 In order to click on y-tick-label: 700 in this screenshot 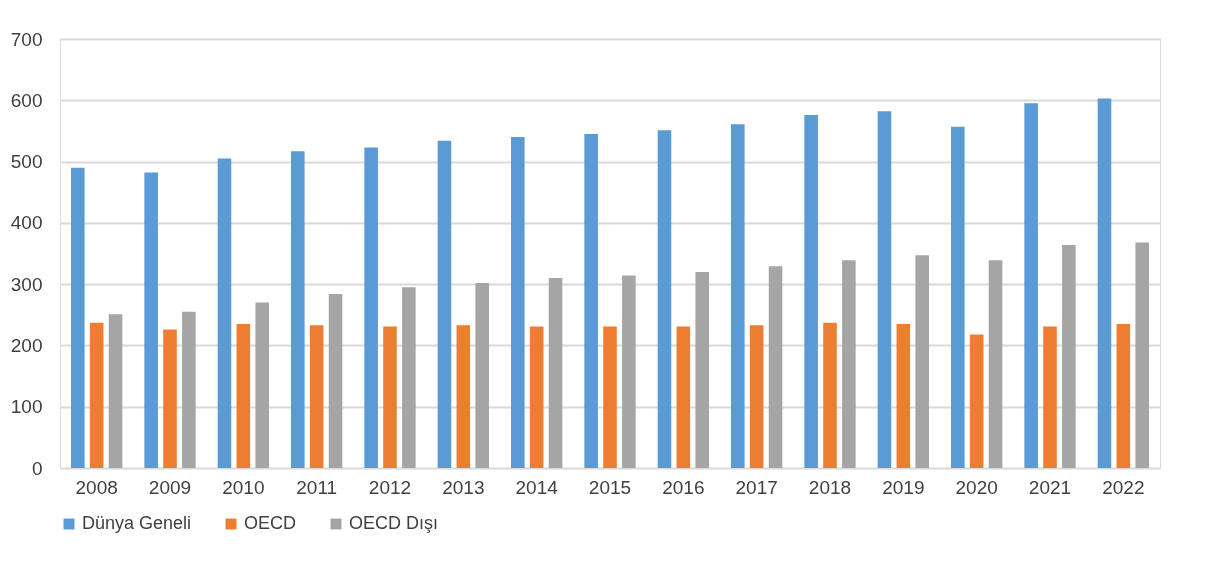, I will do `click(26, 39)`.